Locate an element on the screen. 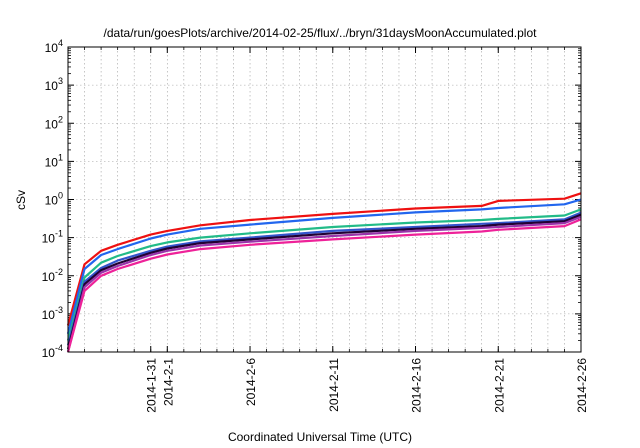 Image resolution: width=640 pixels, height=448 pixels. x-tick-label: 2014-2-11 is located at coordinates (334, 385).